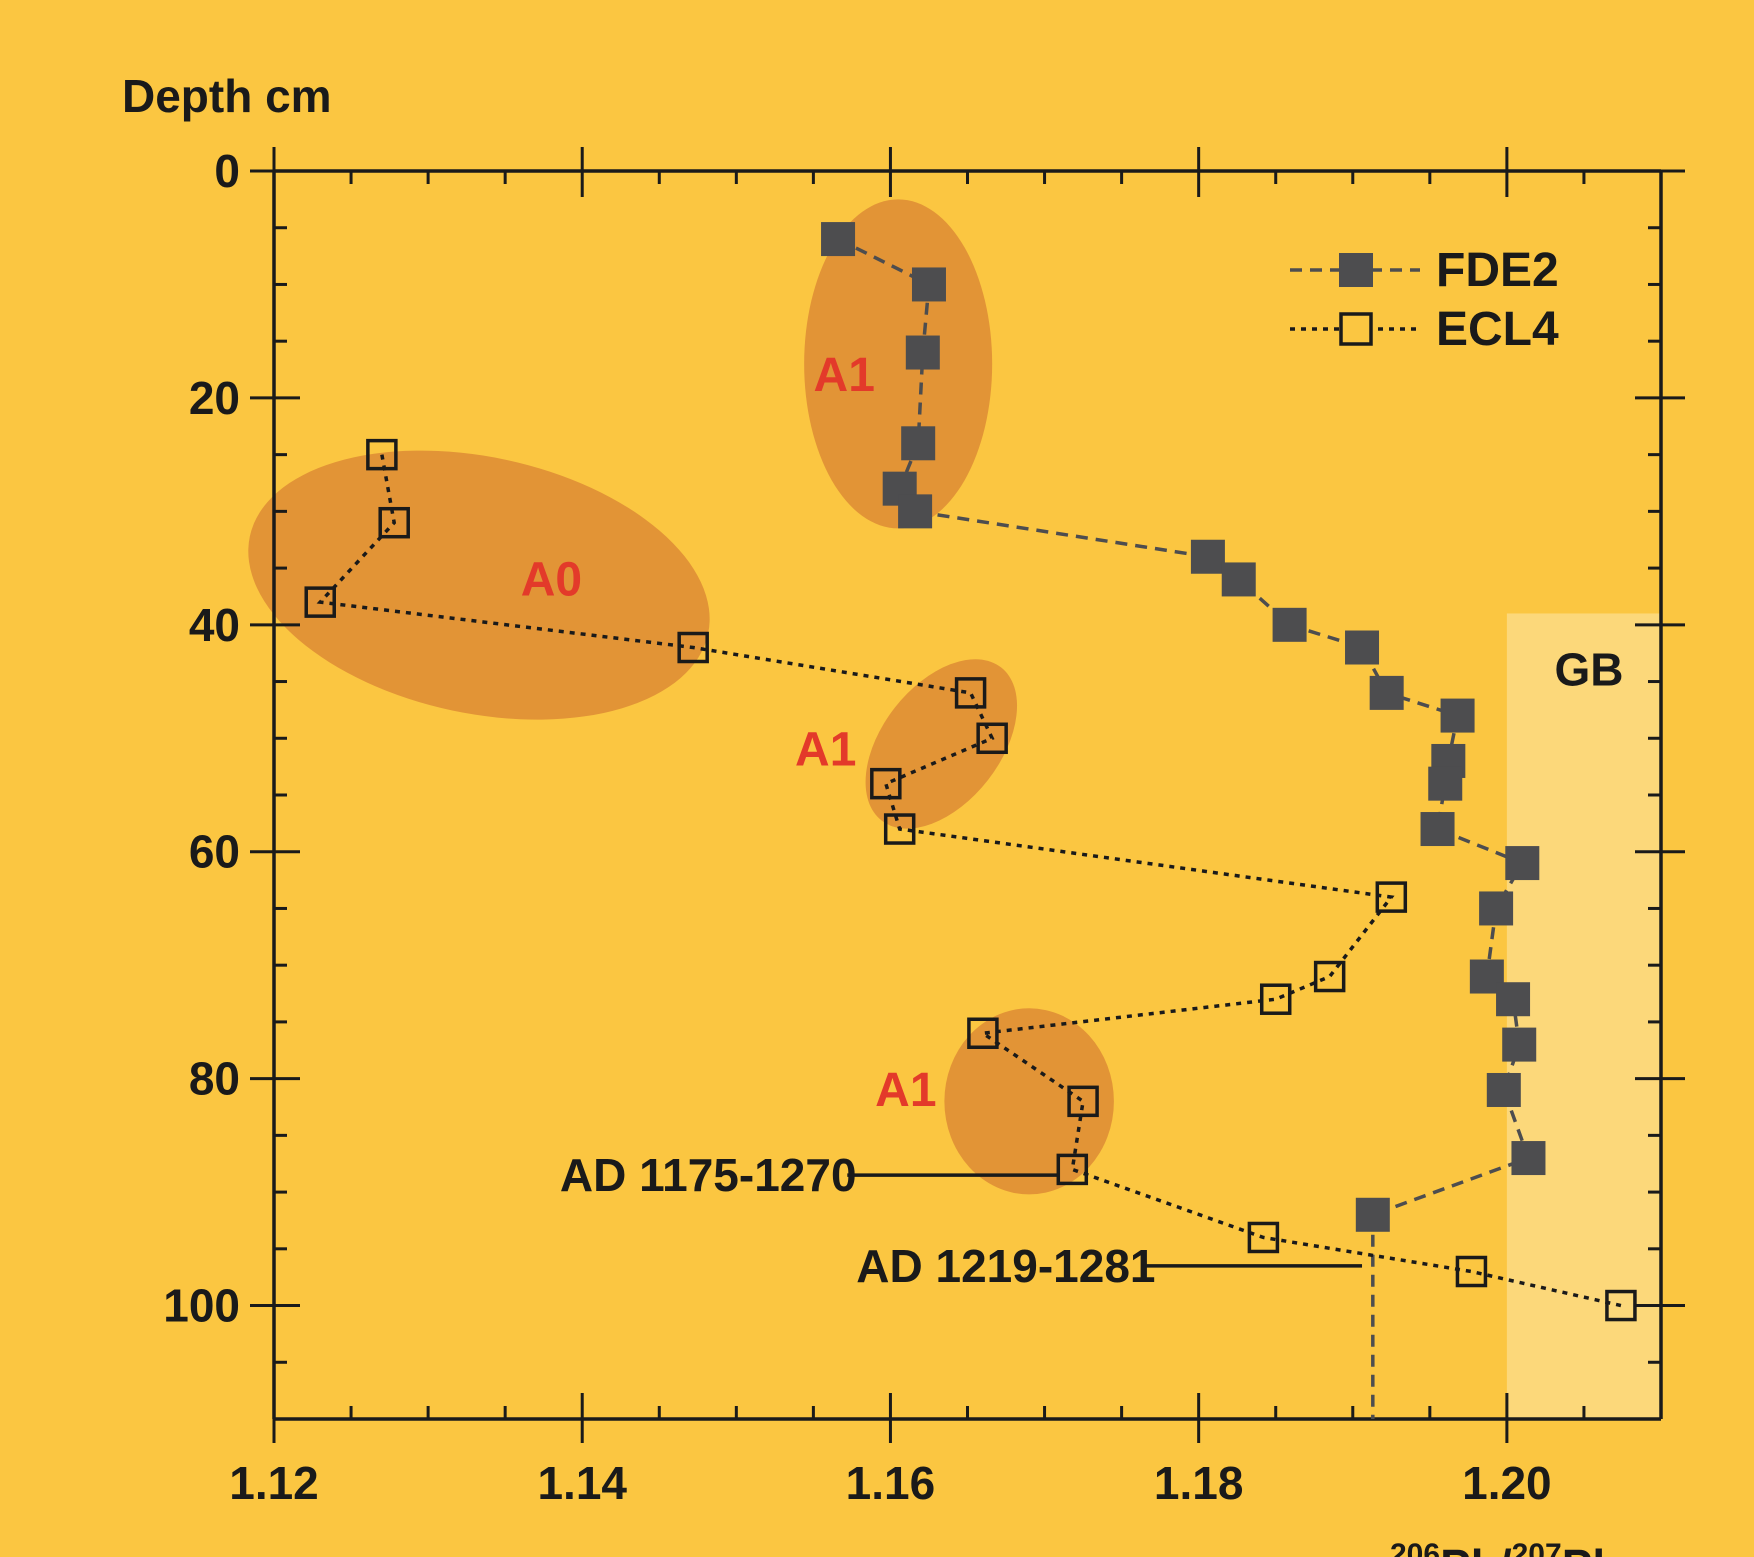  What do you see at coordinates (891, 1483) in the screenshot?
I see `x-tick-label: 1.16` at bounding box center [891, 1483].